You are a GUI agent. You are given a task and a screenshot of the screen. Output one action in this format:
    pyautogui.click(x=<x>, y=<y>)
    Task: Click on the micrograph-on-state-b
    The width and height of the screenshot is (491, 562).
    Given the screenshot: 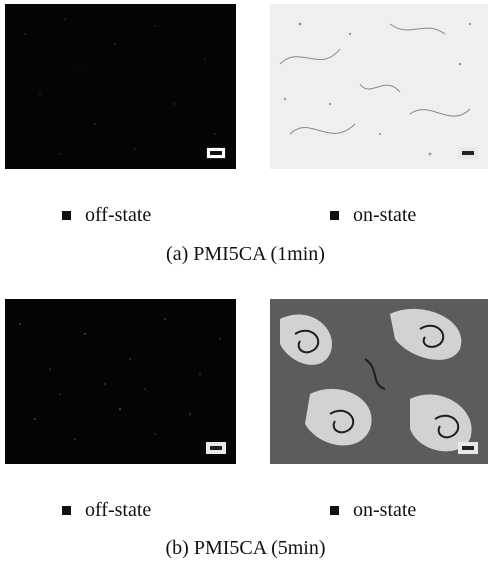 What is the action you would take?
    pyautogui.click(x=379, y=381)
    